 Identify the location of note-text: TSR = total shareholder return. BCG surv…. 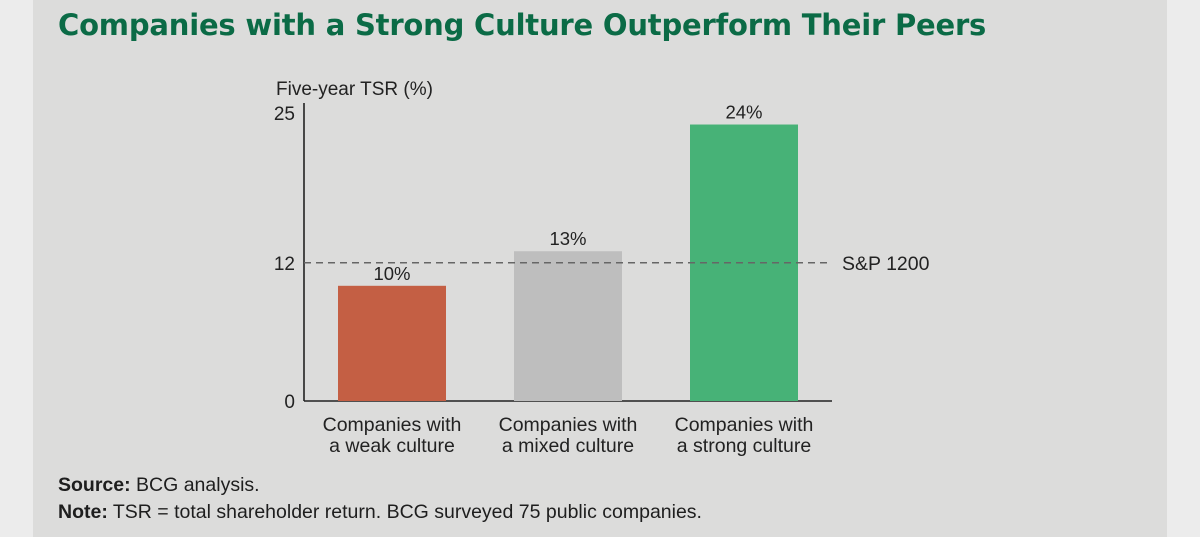
(404, 512).